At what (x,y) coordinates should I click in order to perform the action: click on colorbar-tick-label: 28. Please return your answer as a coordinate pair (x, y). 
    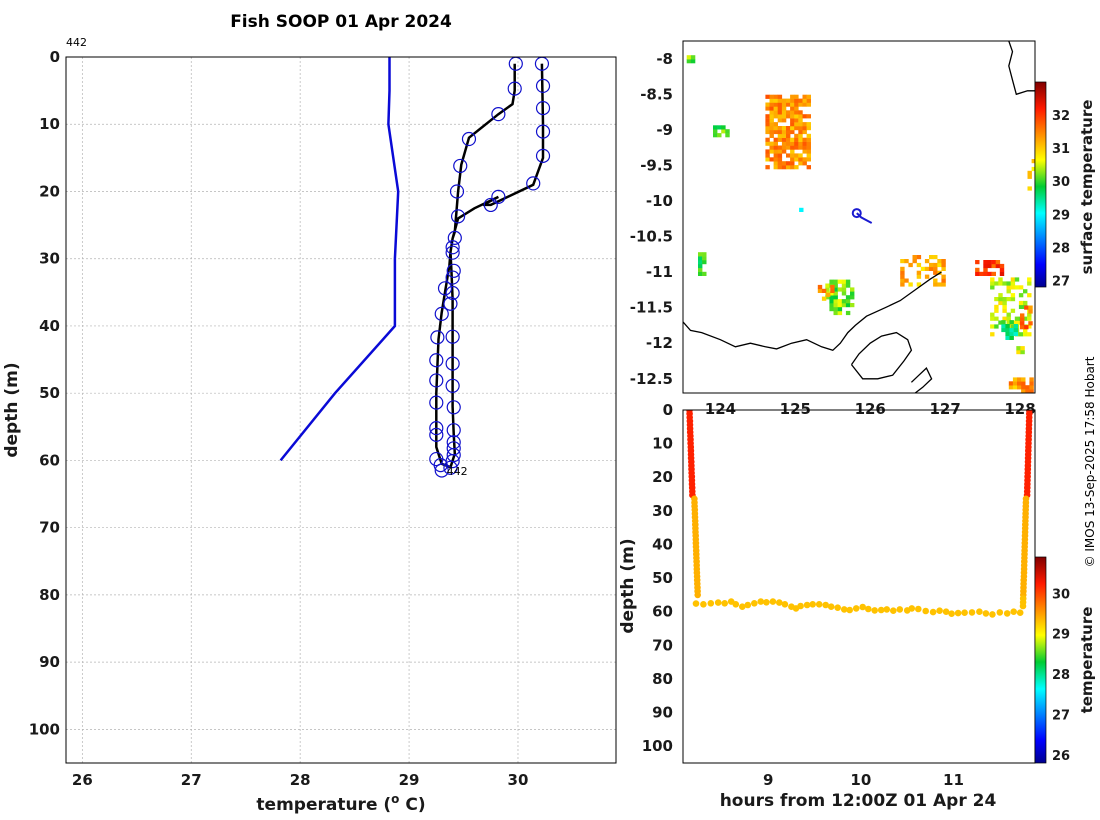
    Looking at the image, I should click on (1061, 675).